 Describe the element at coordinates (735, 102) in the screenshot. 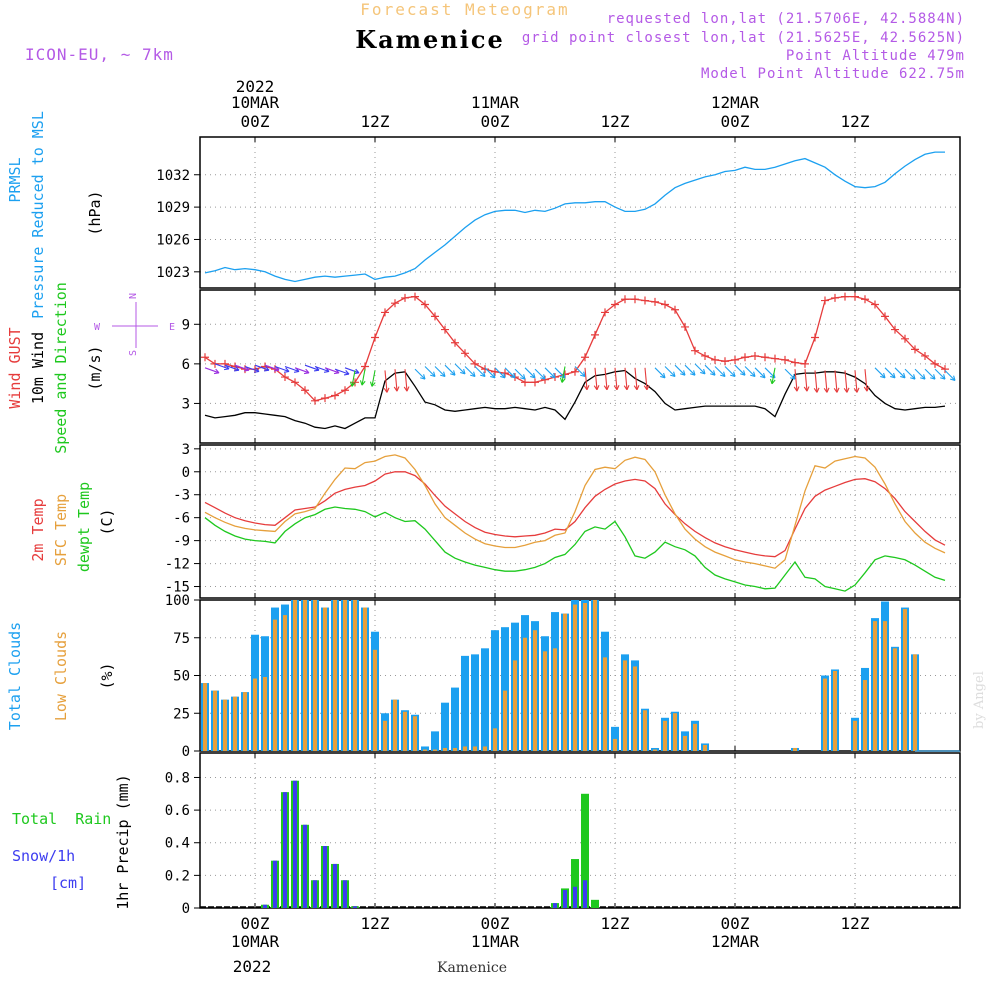

I see `top-time-label: 12MAR` at that location.